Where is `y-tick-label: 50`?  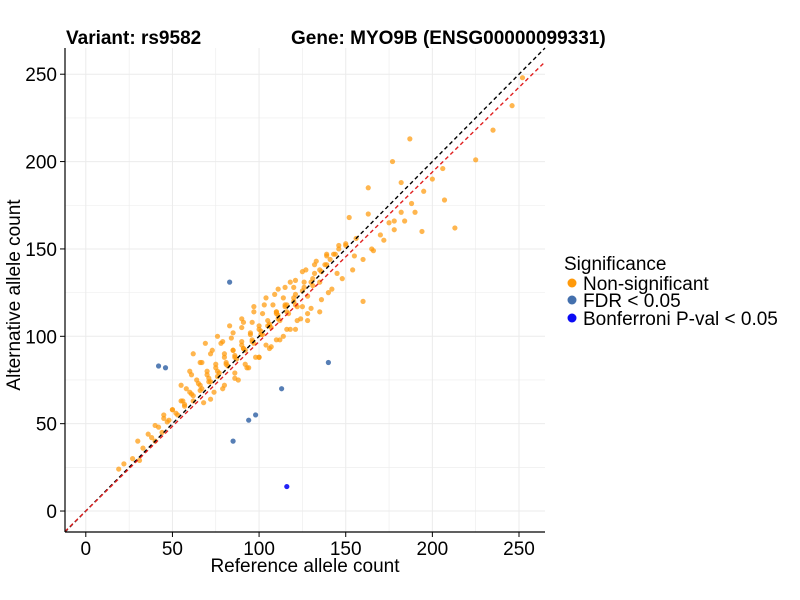
y-tick-label: 50 is located at coordinates (46, 425).